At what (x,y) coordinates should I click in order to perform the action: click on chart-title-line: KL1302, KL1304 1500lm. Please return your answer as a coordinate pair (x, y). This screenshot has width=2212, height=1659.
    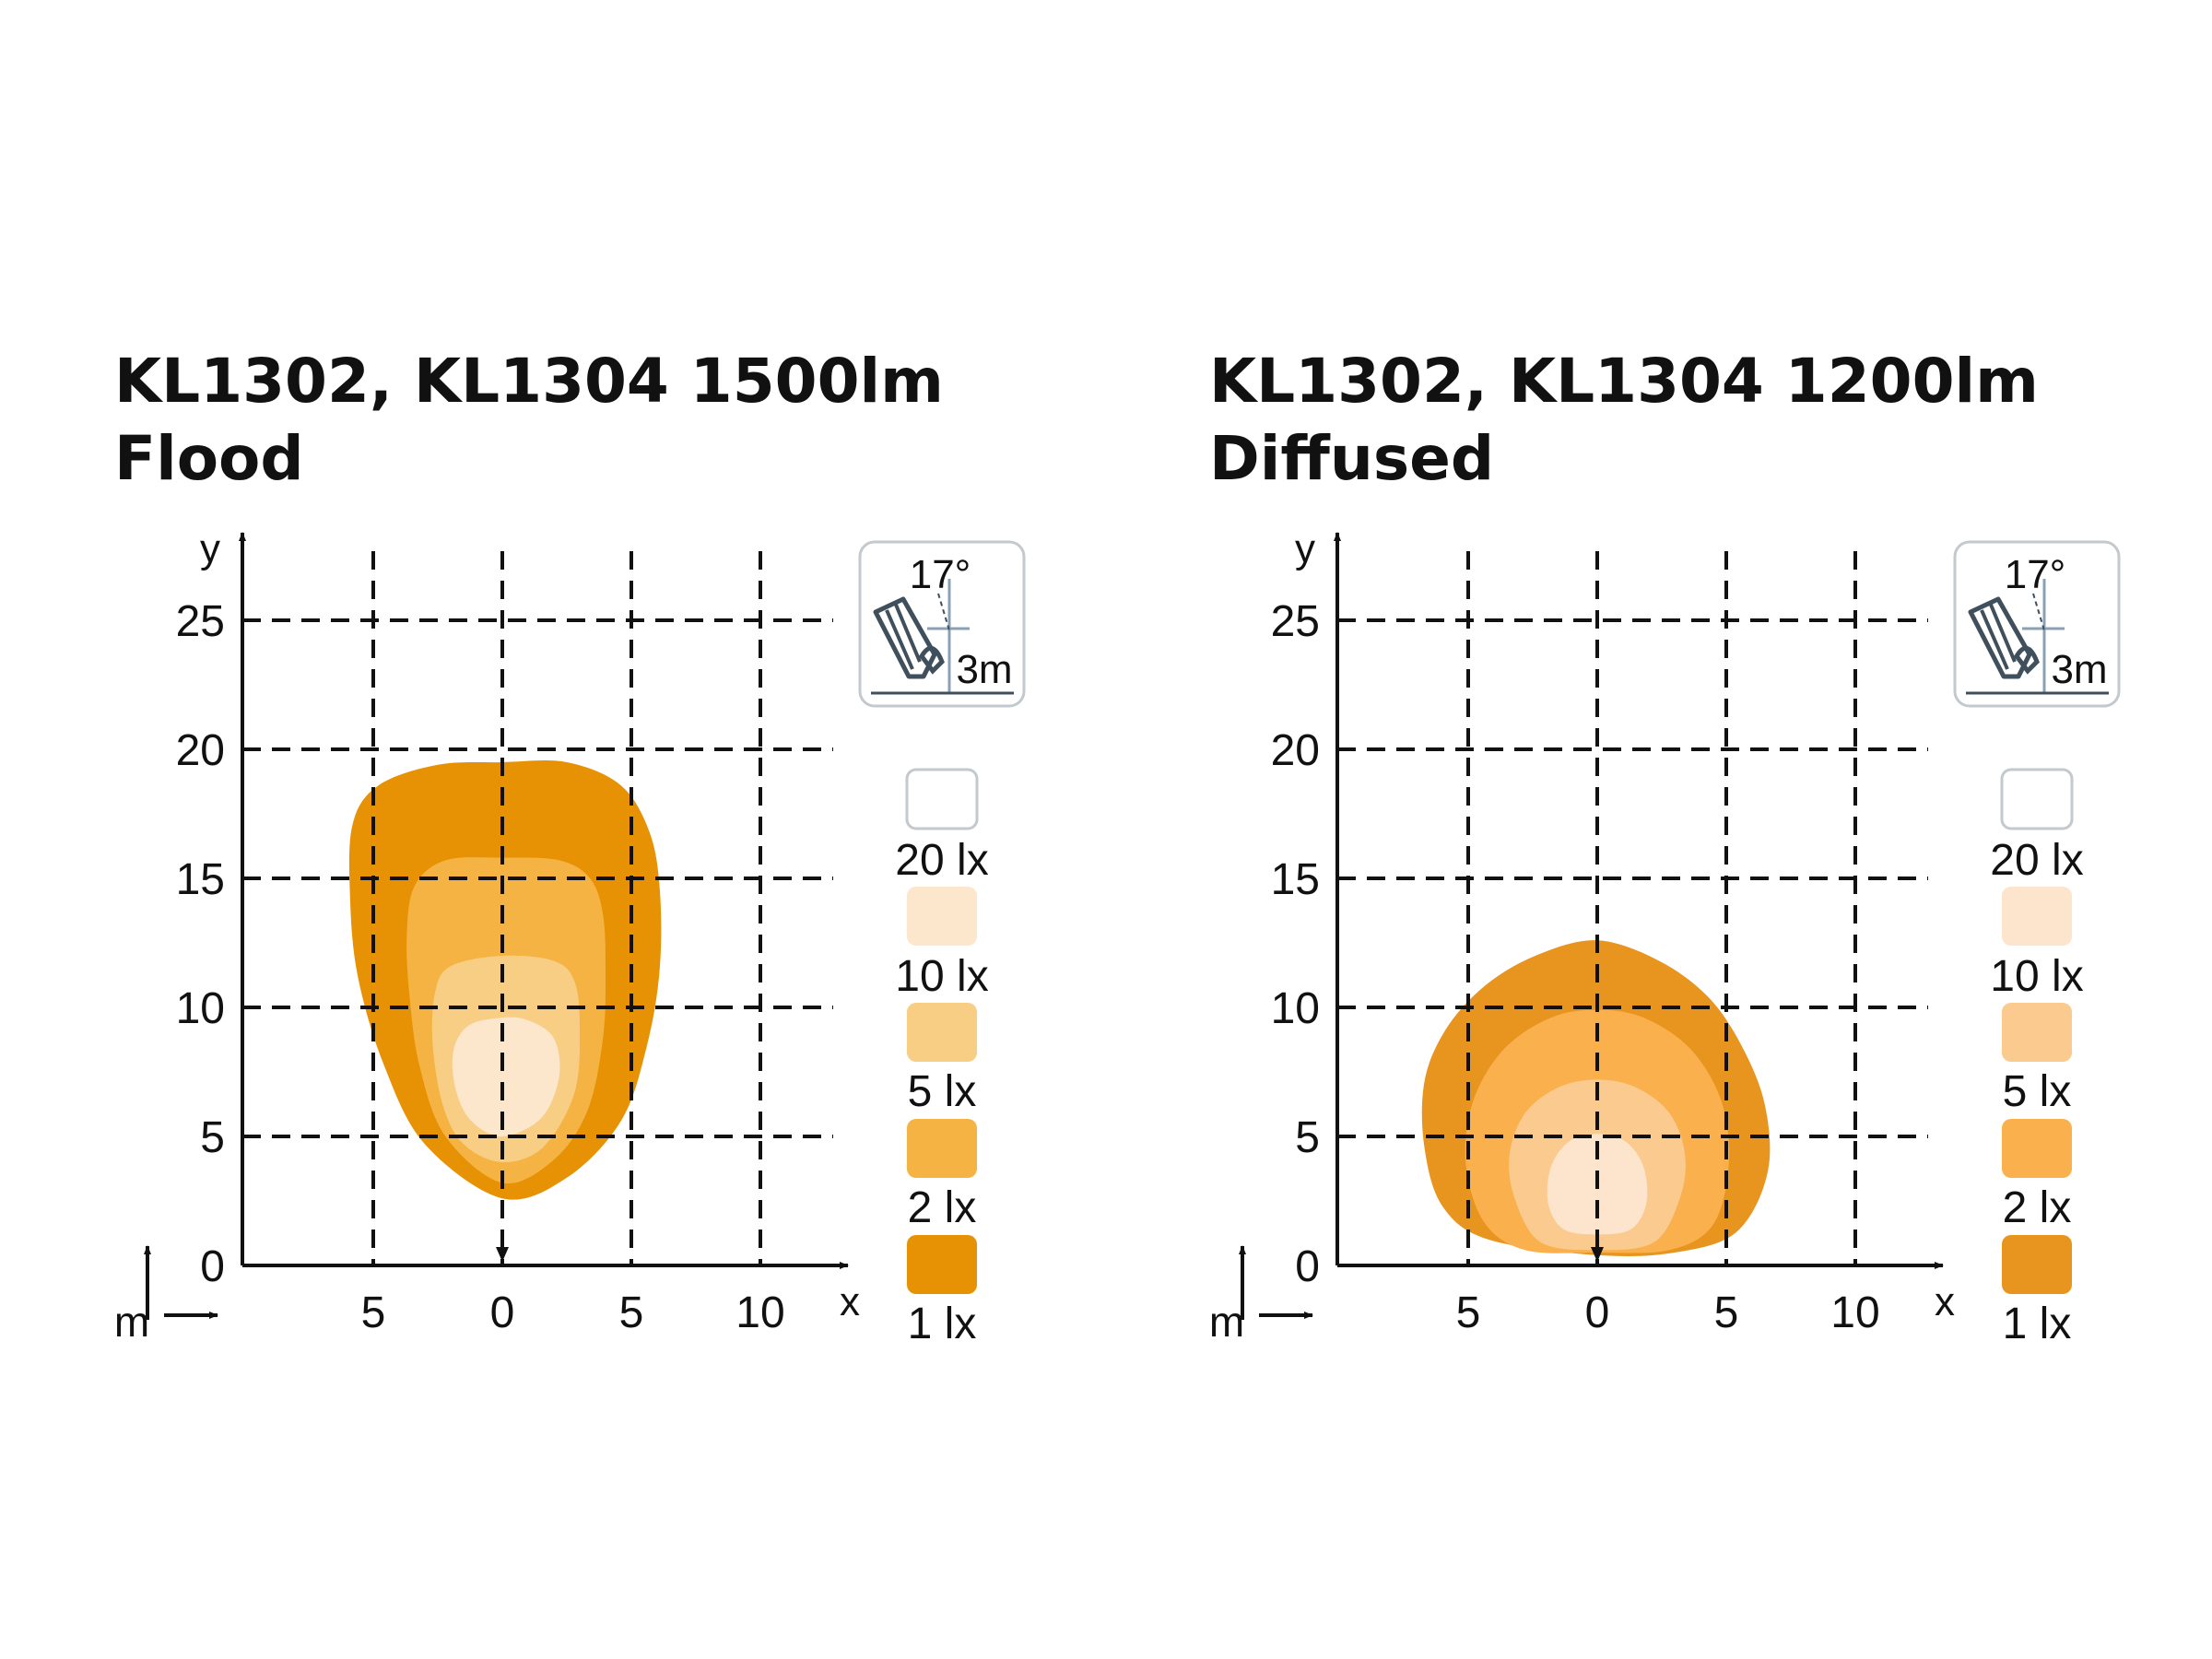
    Looking at the image, I should click on (529, 381).